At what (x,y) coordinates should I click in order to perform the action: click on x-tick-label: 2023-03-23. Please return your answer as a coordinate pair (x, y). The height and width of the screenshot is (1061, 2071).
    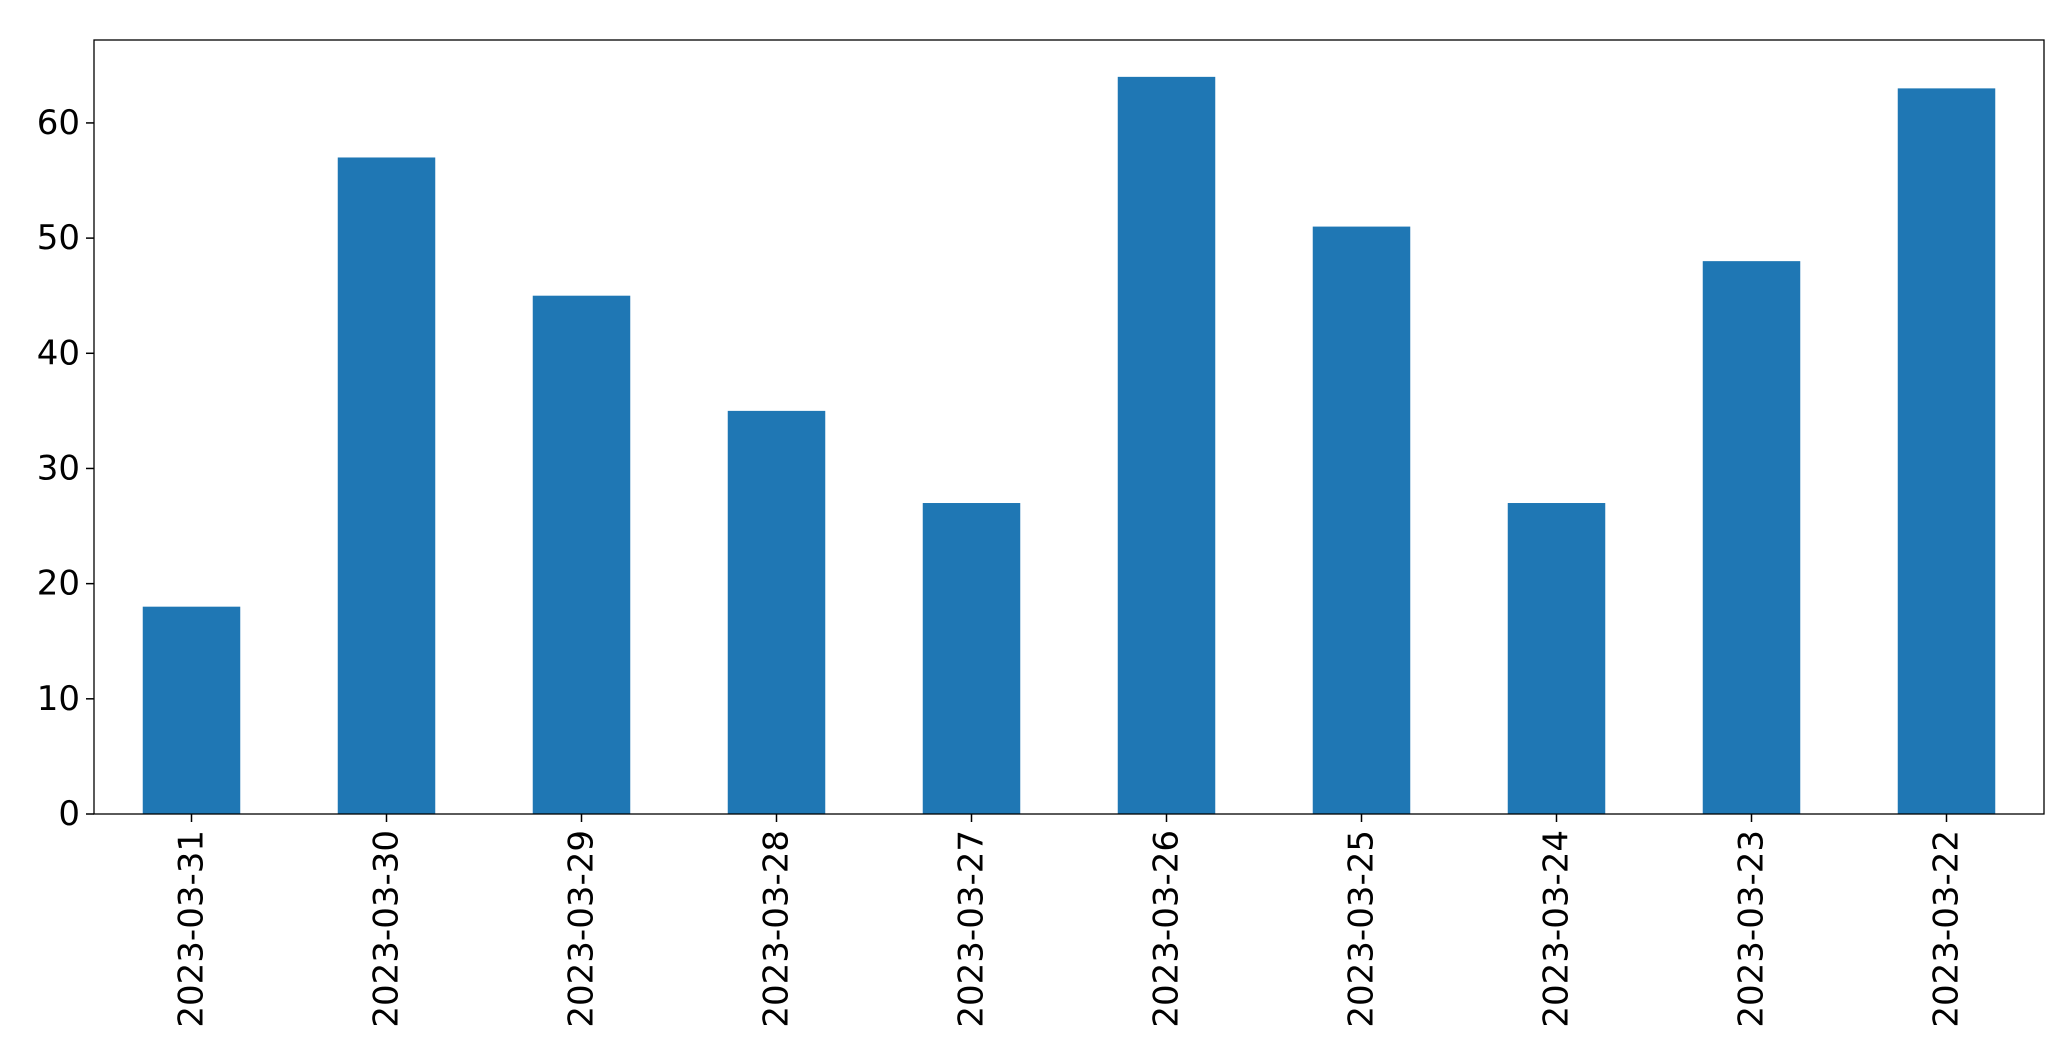
    Looking at the image, I should click on (1752, 929).